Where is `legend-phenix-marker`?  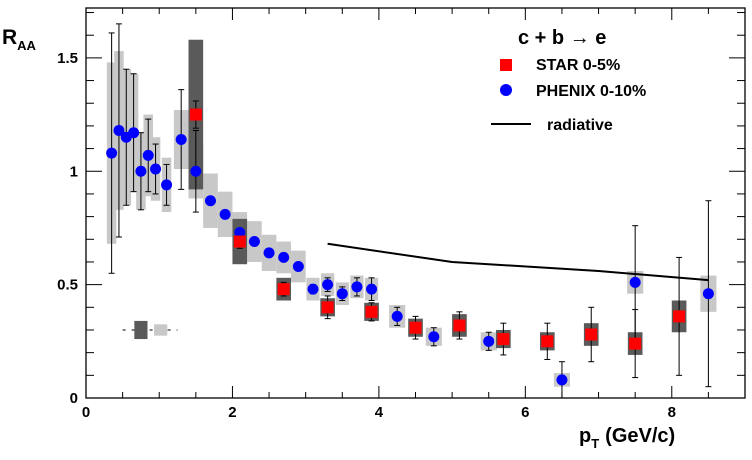 legend-phenix-marker is located at coordinates (506, 90).